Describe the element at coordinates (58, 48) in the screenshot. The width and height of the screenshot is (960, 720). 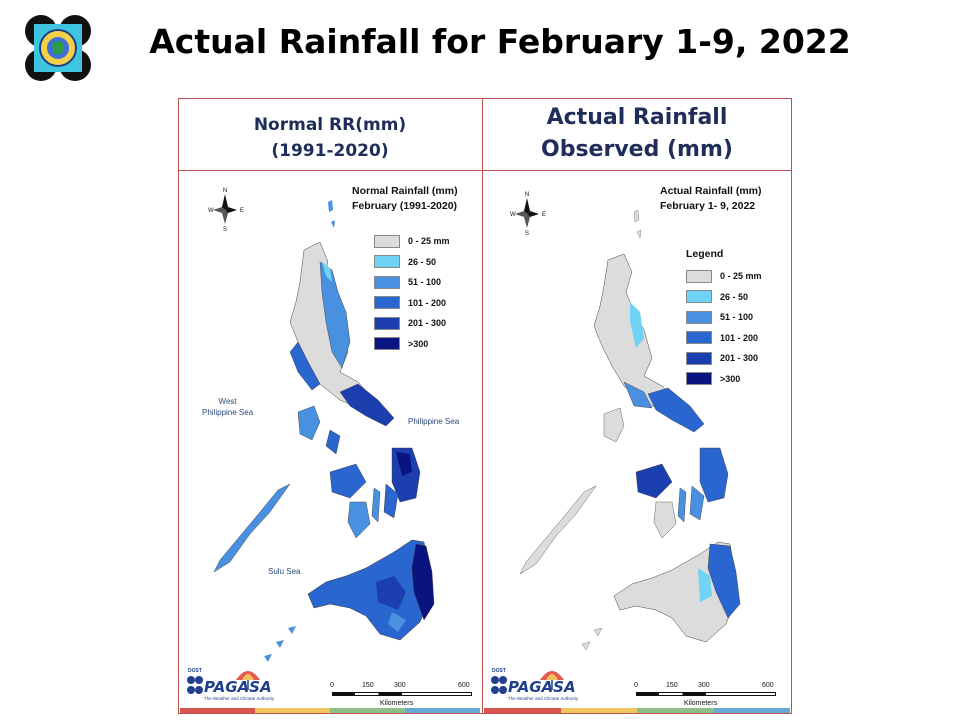
I see `pagasa-seal-icon` at that location.